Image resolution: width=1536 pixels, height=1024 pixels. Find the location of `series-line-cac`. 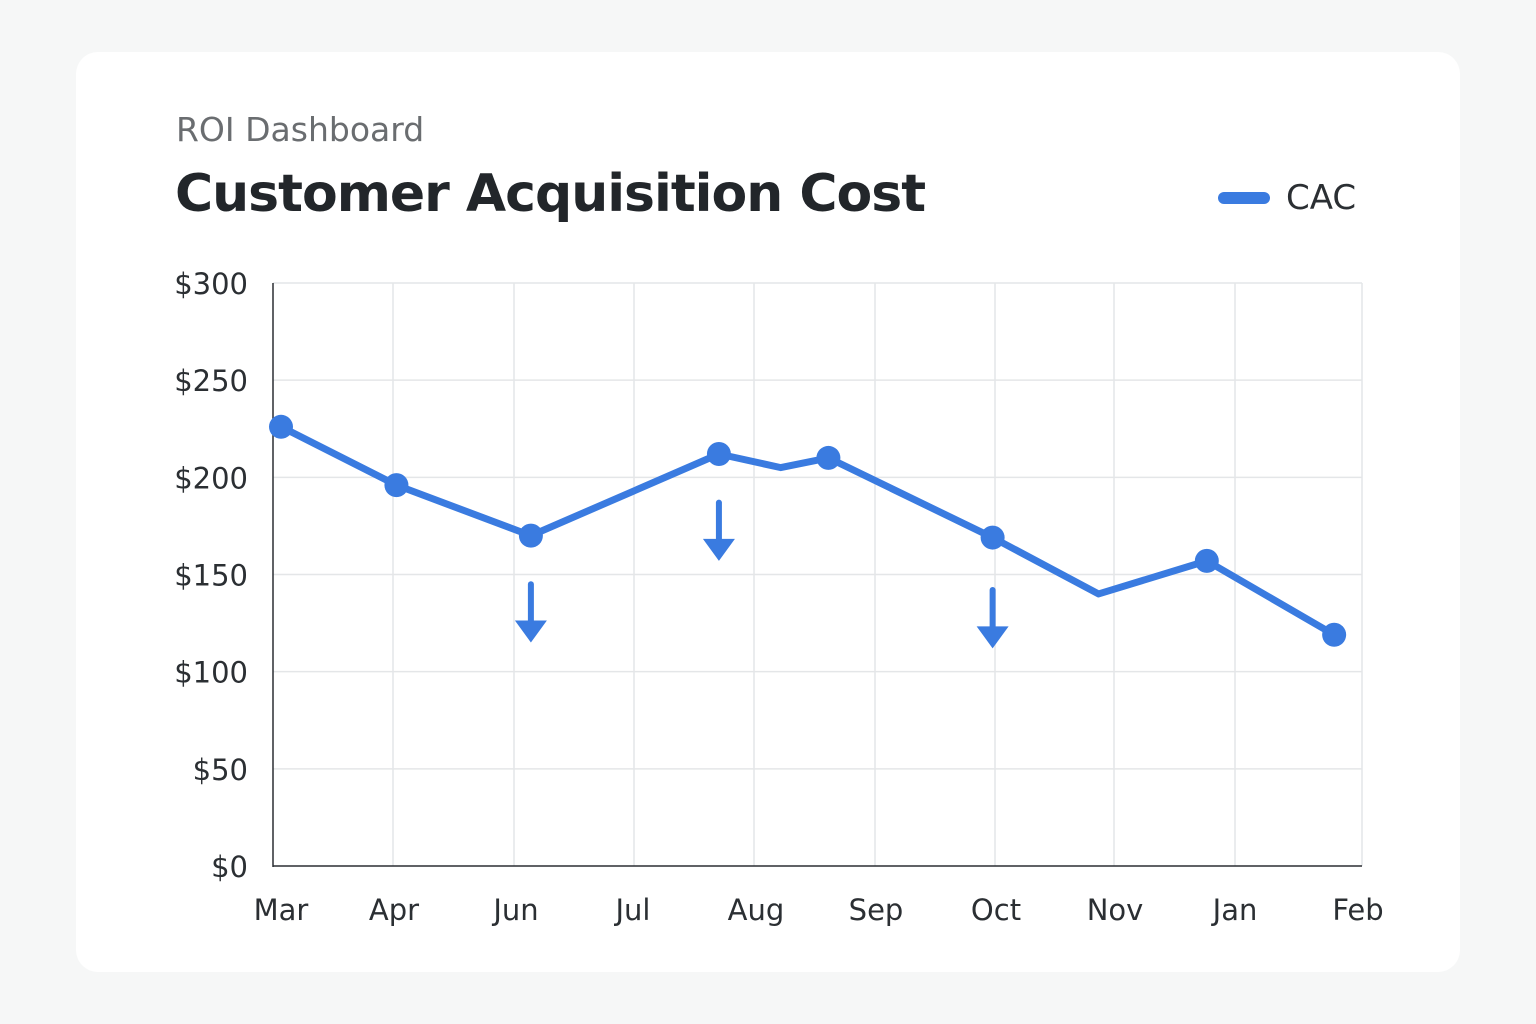

series-line-cac is located at coordinates (807, 531).